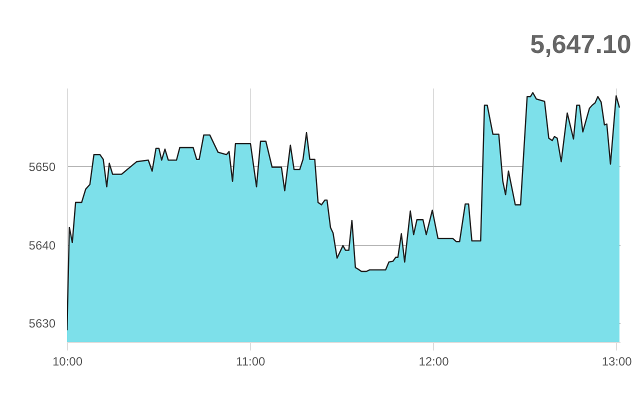 Image resolution: width=640 pixels, height=400 pixels. Describe the element at coordinates (617, 361) in the screenshot. I see `x-tick-label: 13:00` at that location.